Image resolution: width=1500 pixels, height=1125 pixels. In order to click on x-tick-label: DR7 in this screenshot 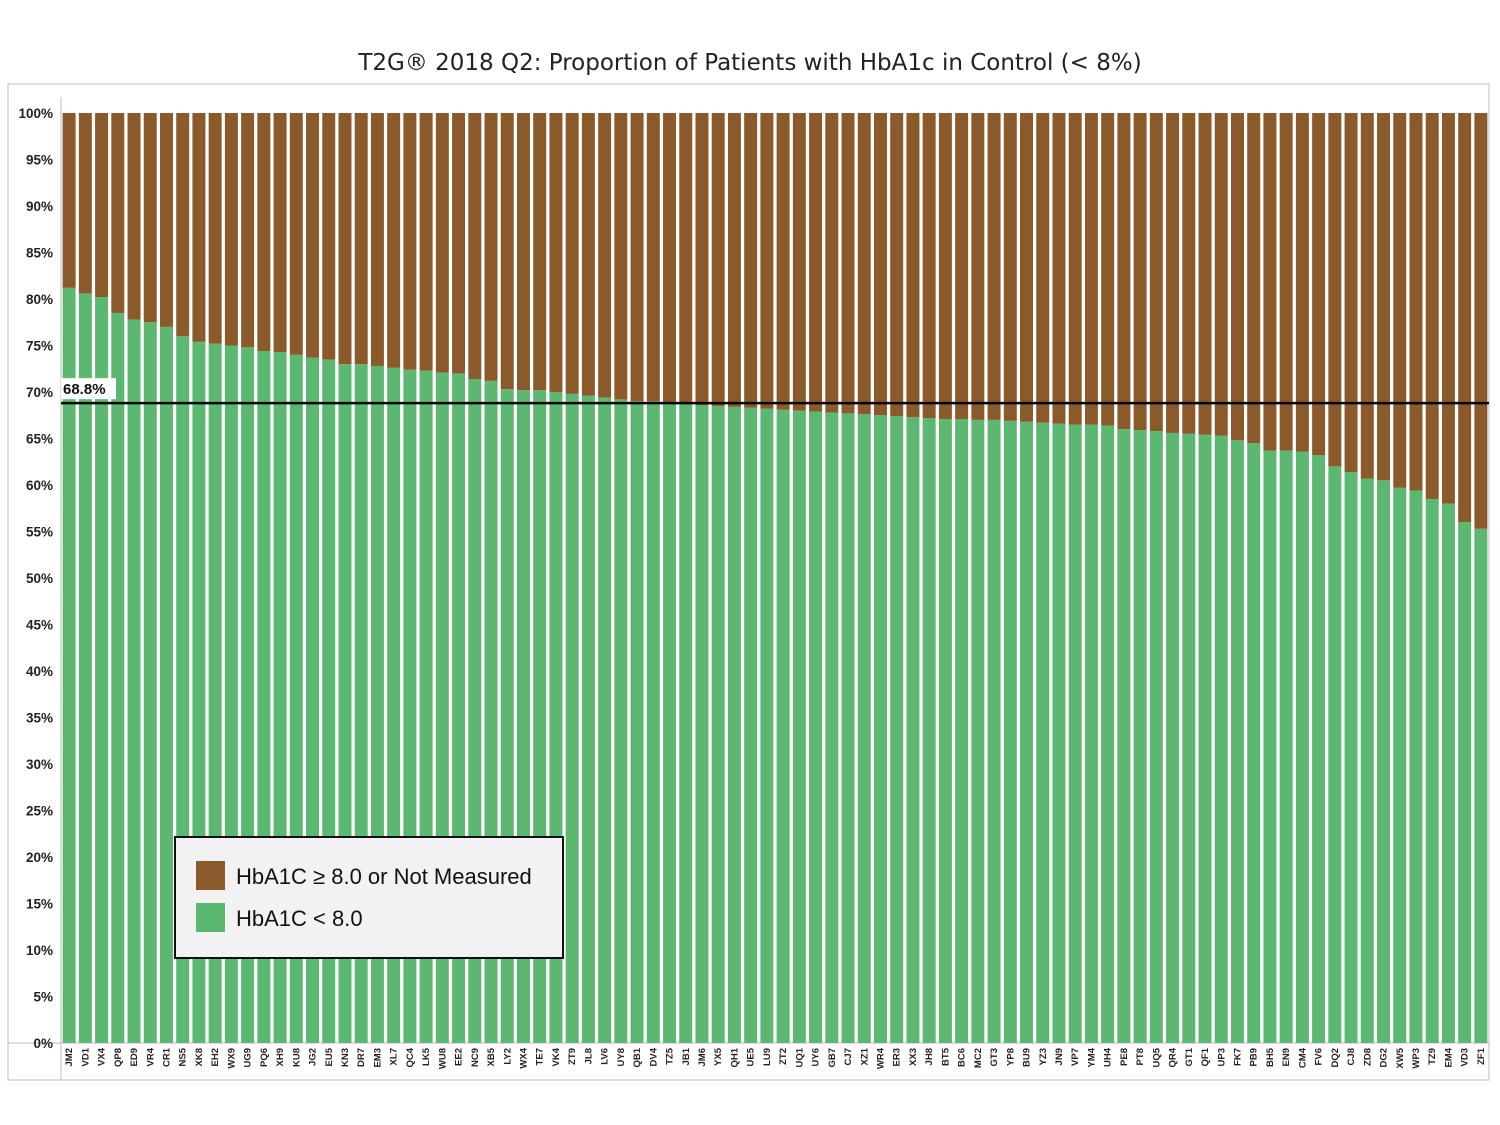, I will do `click(361, 1057)`.